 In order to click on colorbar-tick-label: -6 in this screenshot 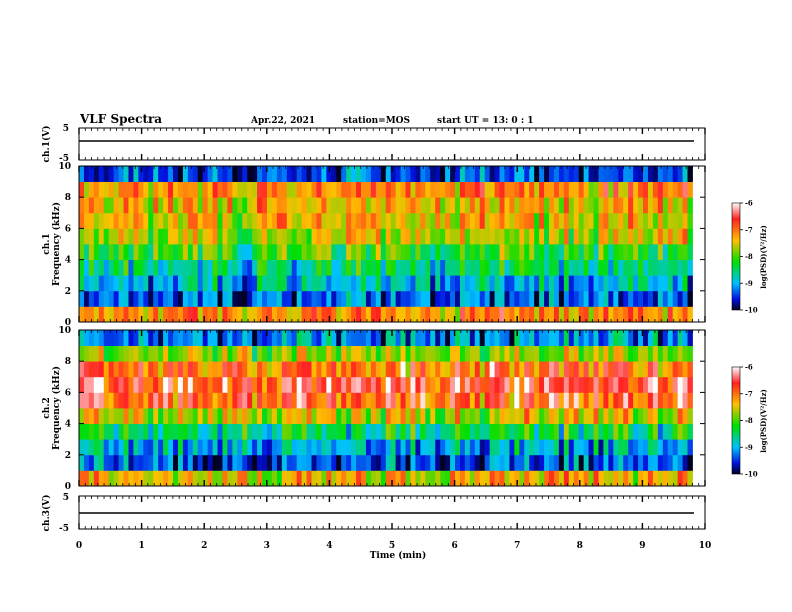, I will do `click(749, 367)`.